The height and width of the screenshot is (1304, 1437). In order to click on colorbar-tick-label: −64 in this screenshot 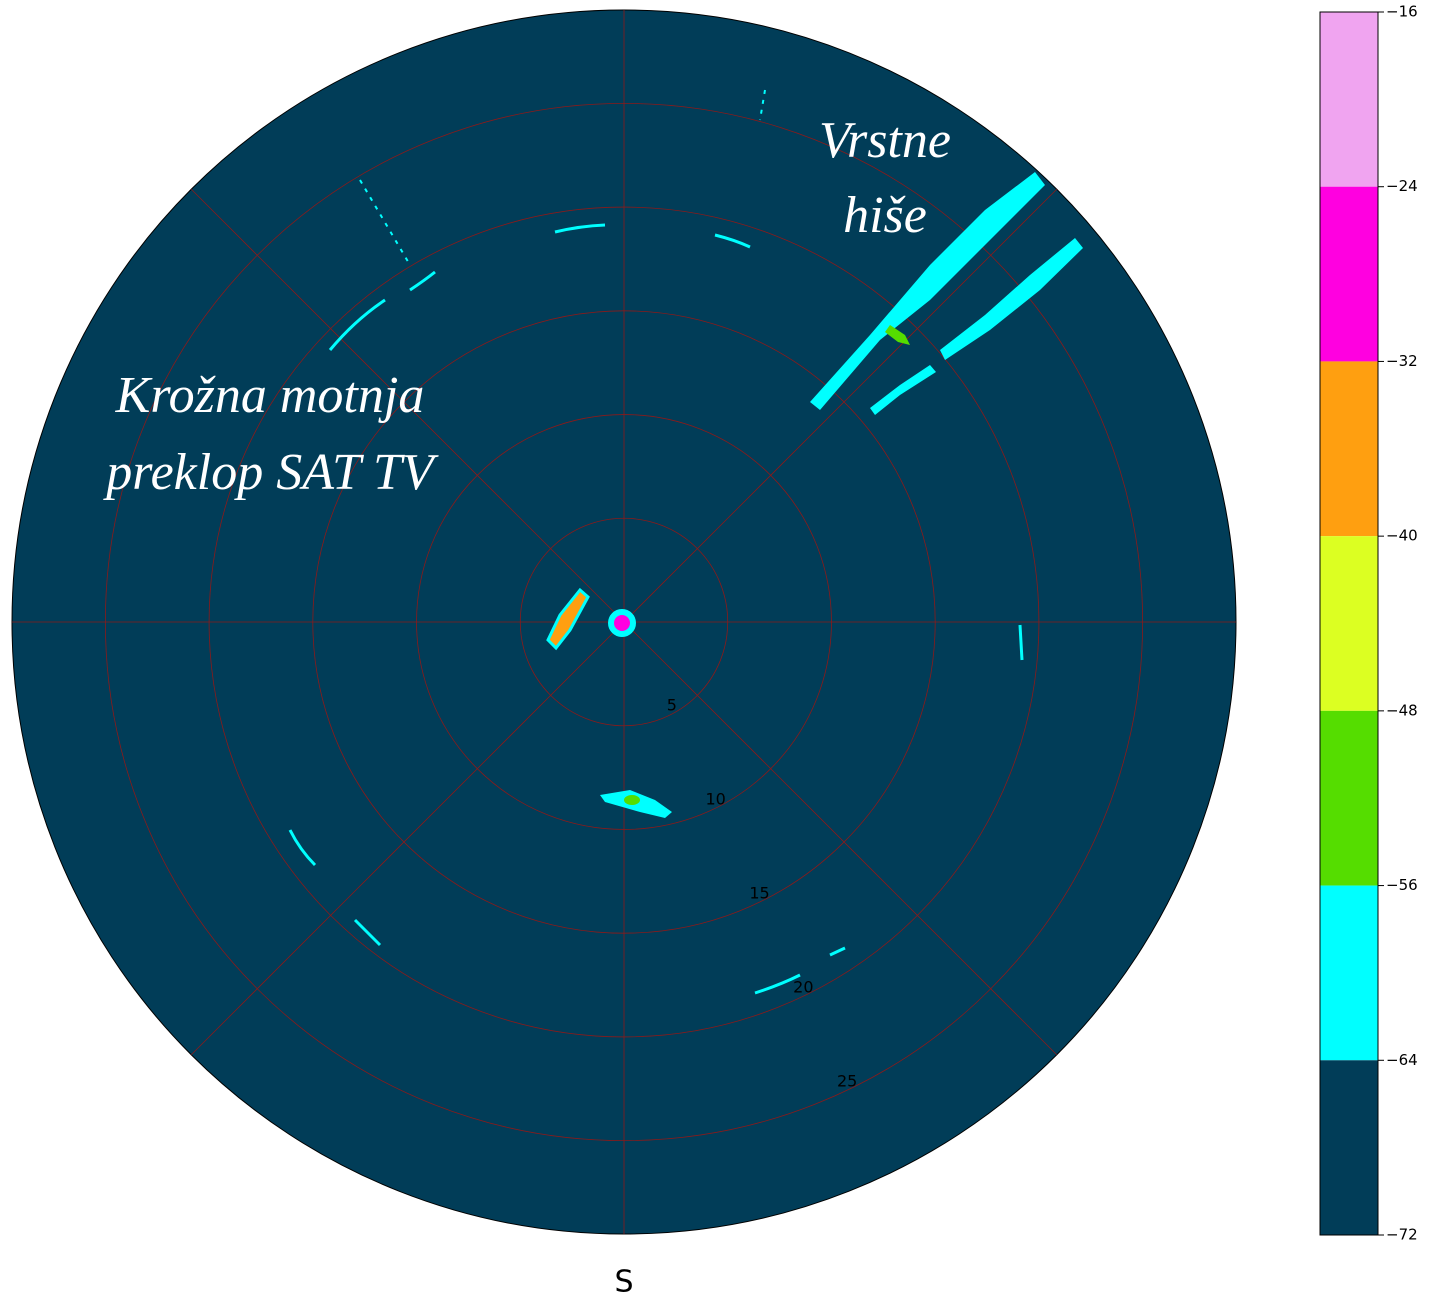, I will do `click(1402, 1060)`.